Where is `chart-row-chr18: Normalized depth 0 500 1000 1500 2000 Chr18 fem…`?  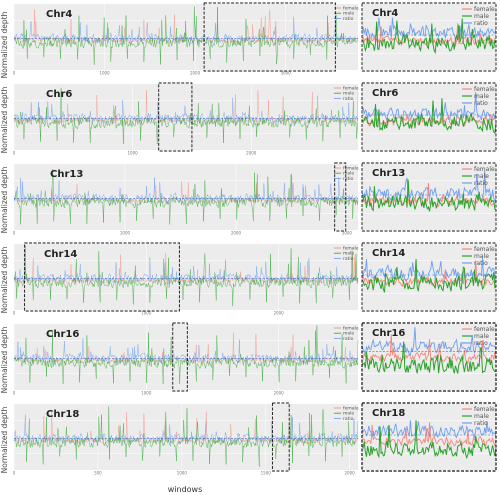
chart-row-chr18: Normalized depth 0 500 1000 1500 2000 Chr18 fem… is located at coordinates (248, 439).